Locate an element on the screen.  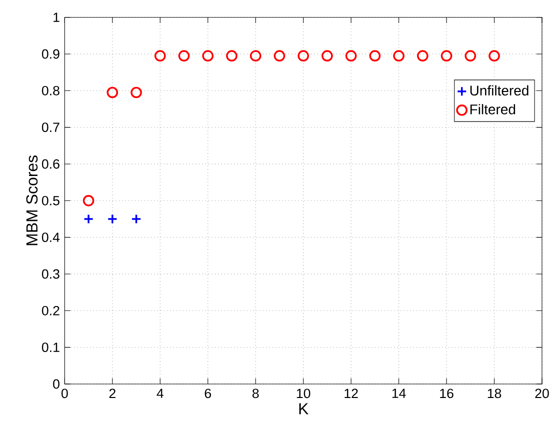
y-tick-label: 0.5 is located at coordinates (51, 201).